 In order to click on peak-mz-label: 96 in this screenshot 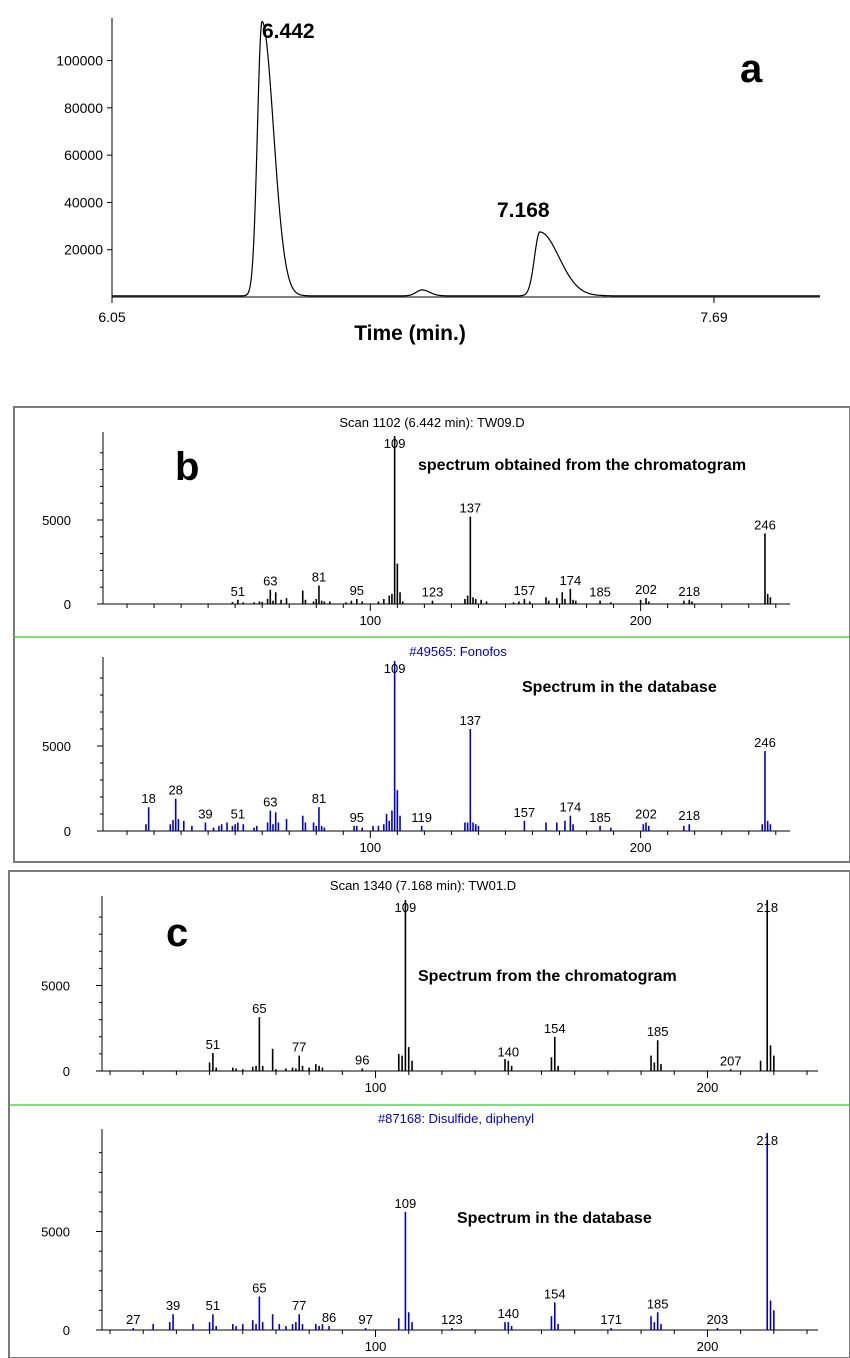, I will do `click(362, 1059)`.